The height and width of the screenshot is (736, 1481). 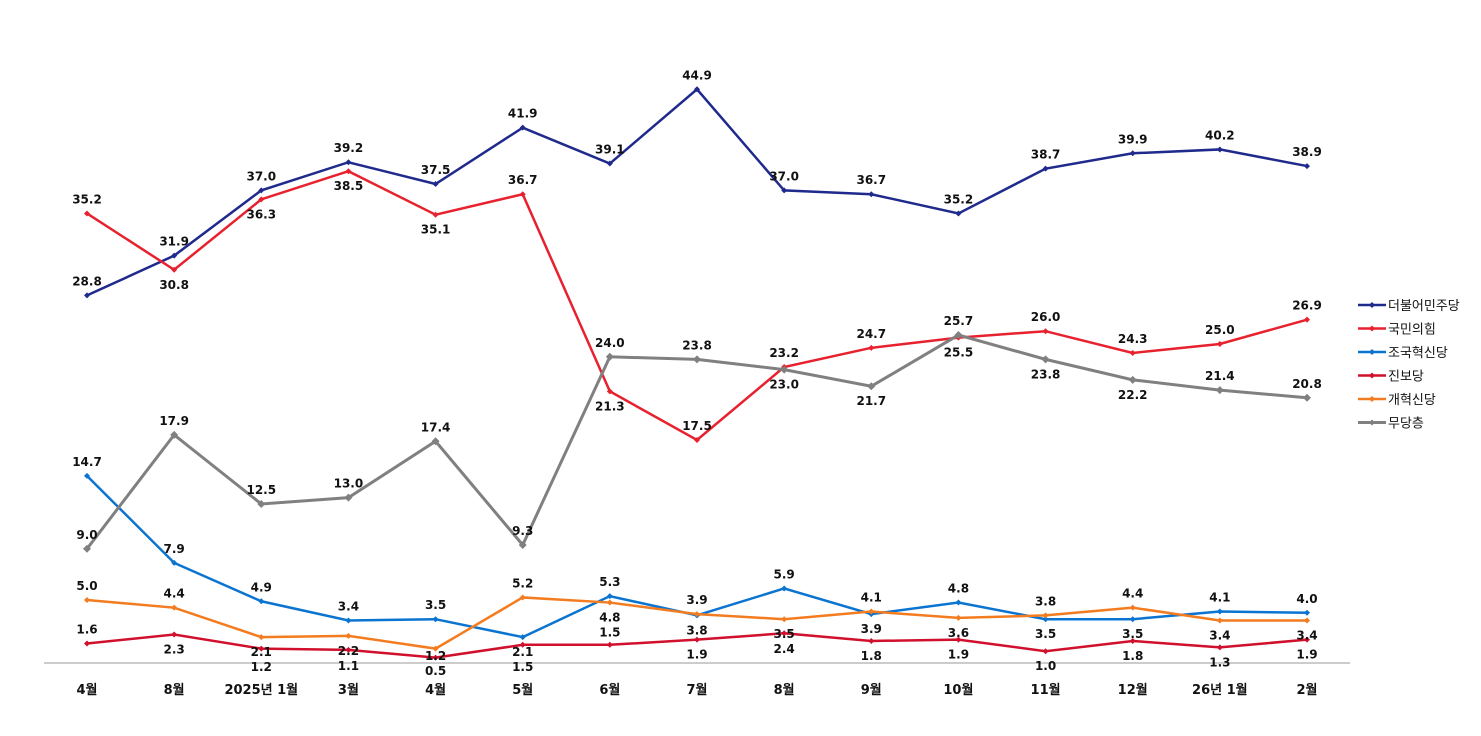 I want to click on data-label: 24.7, so click(x=871, y=334).